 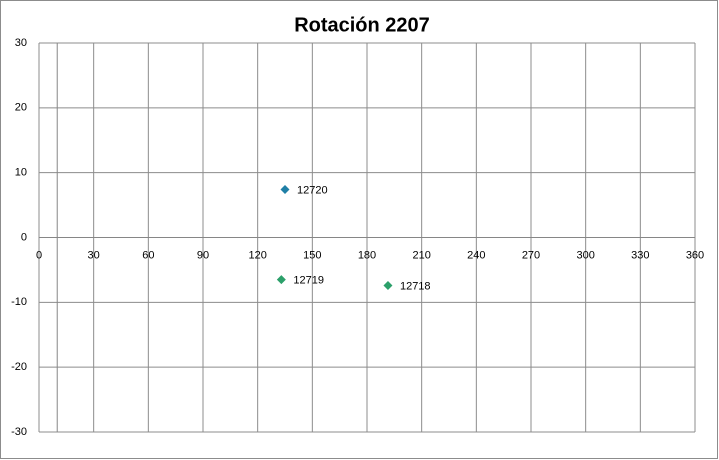 I want to click on data-label: 12720, so click(x=312, y=190).